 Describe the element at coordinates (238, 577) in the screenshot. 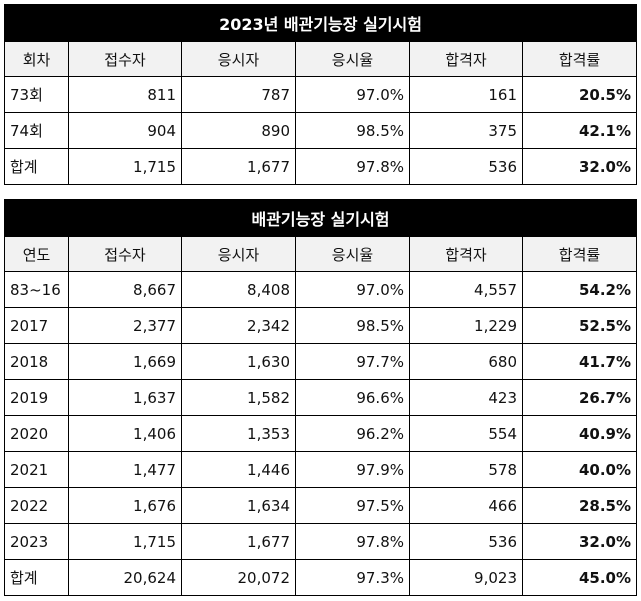

I see `table-cell: 20,072` at that location.